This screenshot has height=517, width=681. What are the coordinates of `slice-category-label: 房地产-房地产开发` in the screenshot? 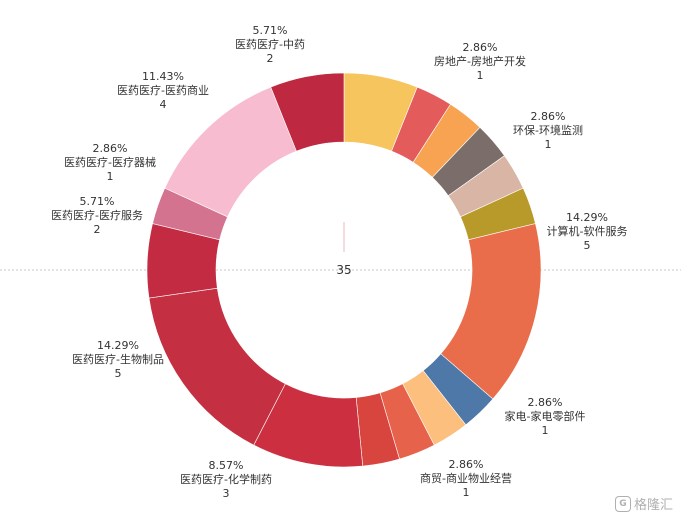 It's located at (480, 61).